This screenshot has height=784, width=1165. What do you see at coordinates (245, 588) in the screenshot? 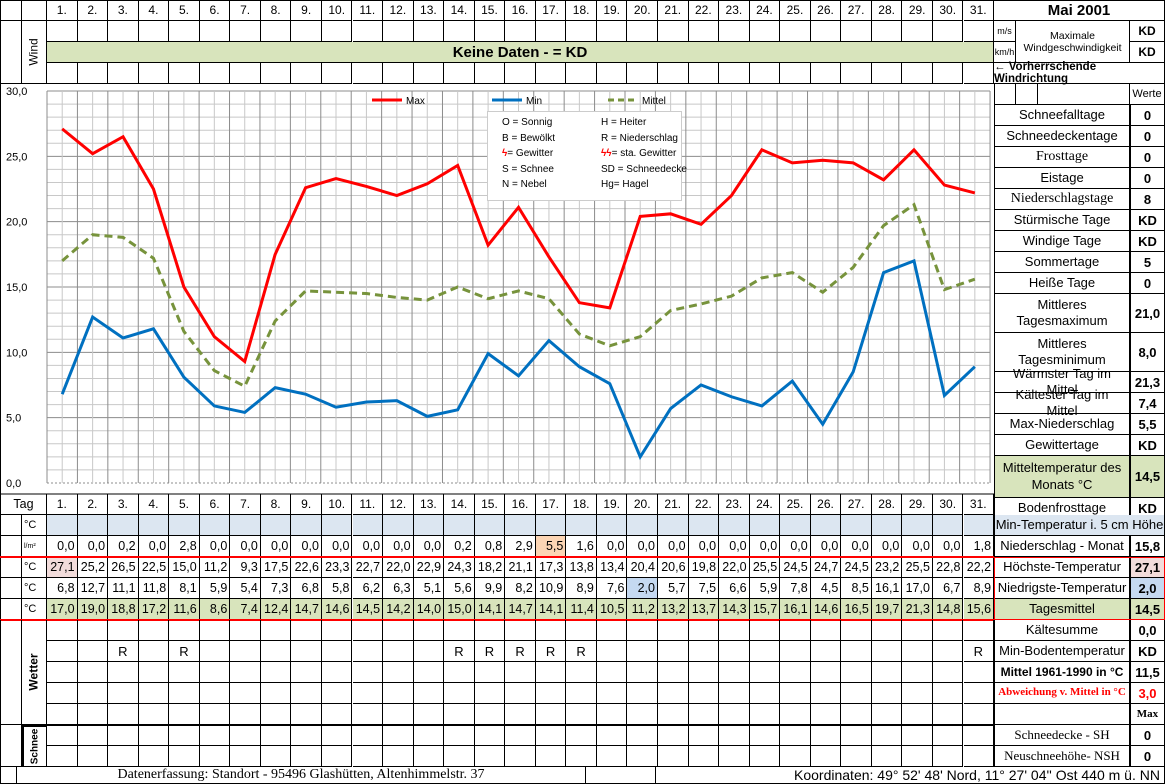
I see `data-cell-min: 5,4` at bounding box center [245, 588].